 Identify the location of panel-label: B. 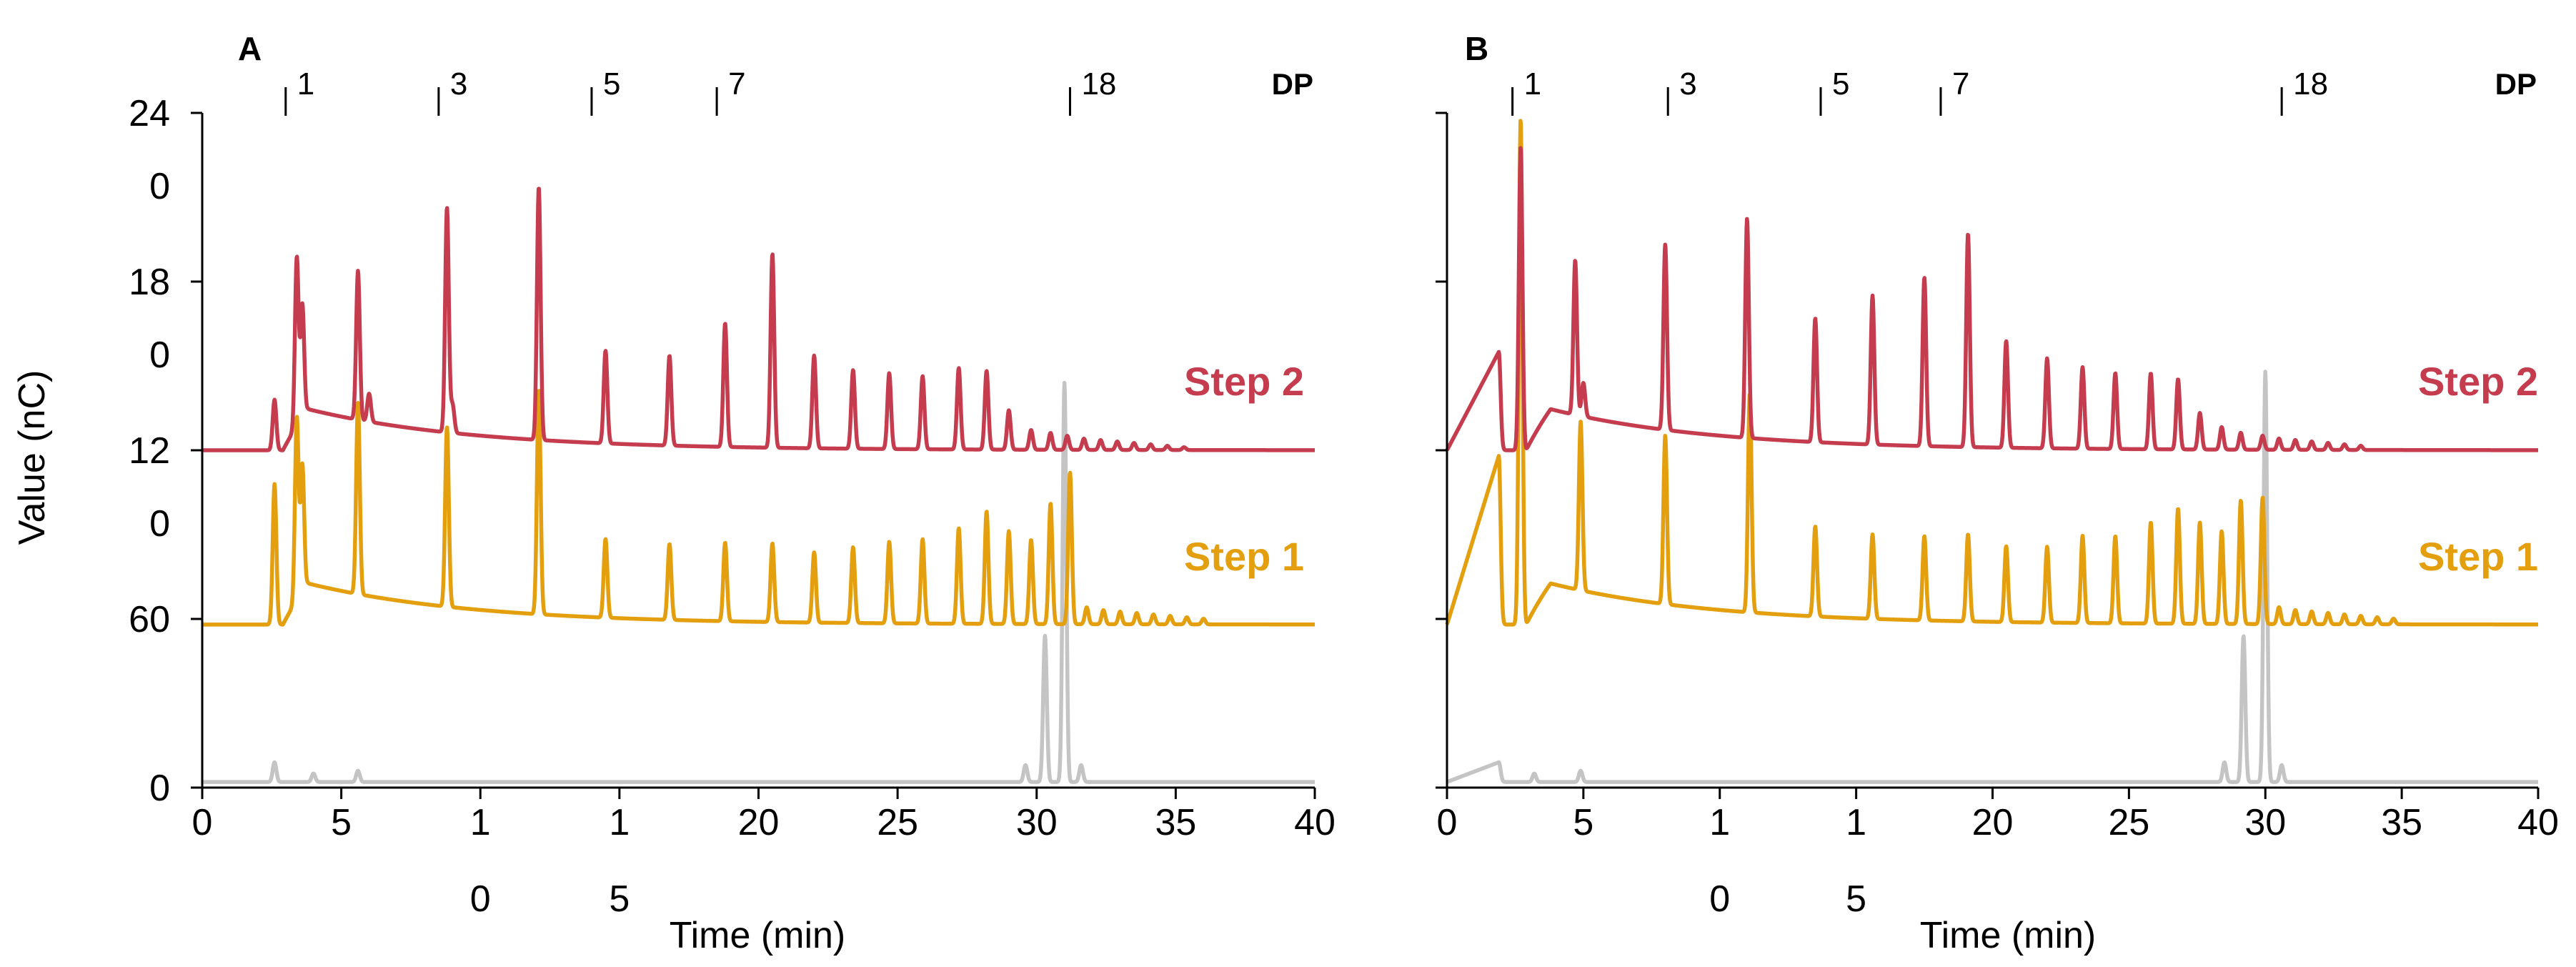
(1476, 49).